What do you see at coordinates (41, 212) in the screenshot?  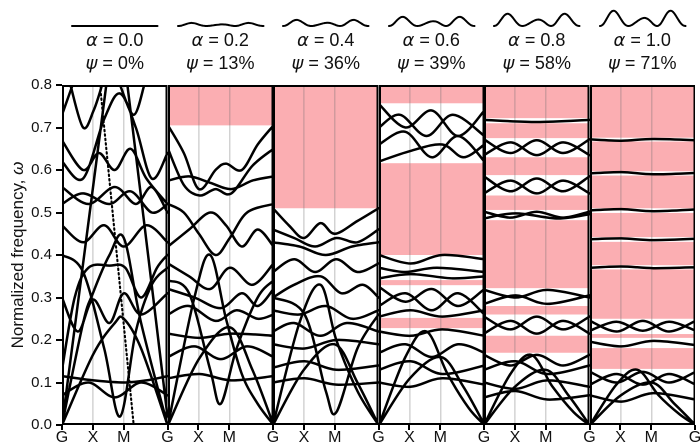 I see `y-tick-label: 0.5` at bounding box center [41, 212].